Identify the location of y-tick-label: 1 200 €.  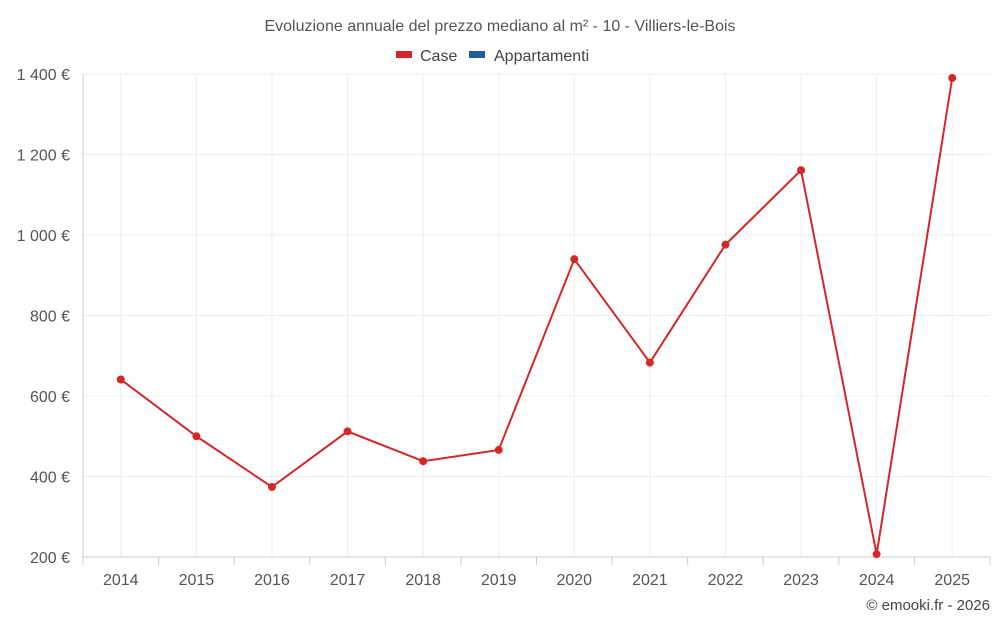
(43, 156).